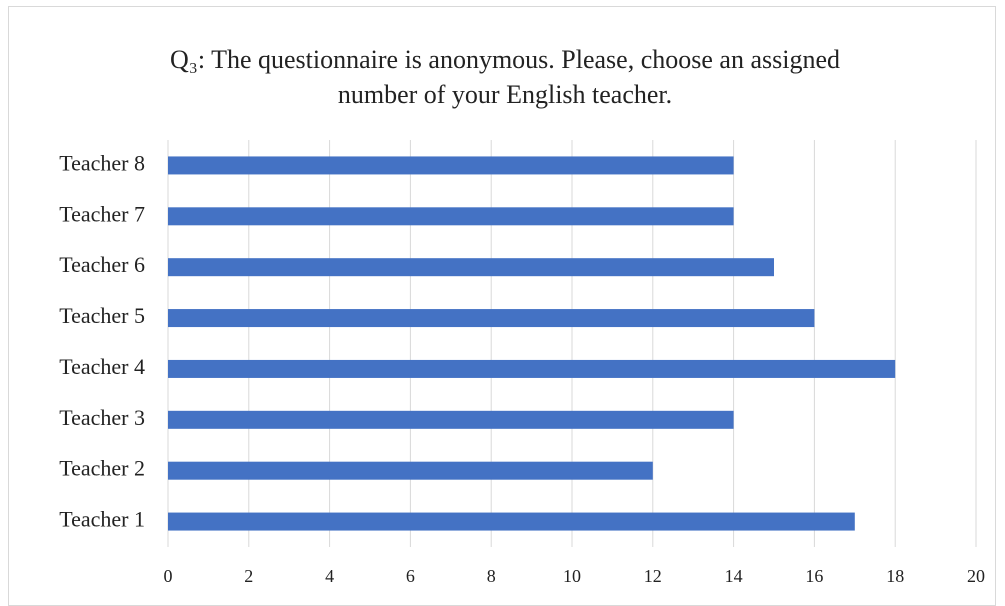  What do you see at coordinates (491, 576) in the screenshot?
I see `x-tick-label: 8` at bounding box center [491, 576].